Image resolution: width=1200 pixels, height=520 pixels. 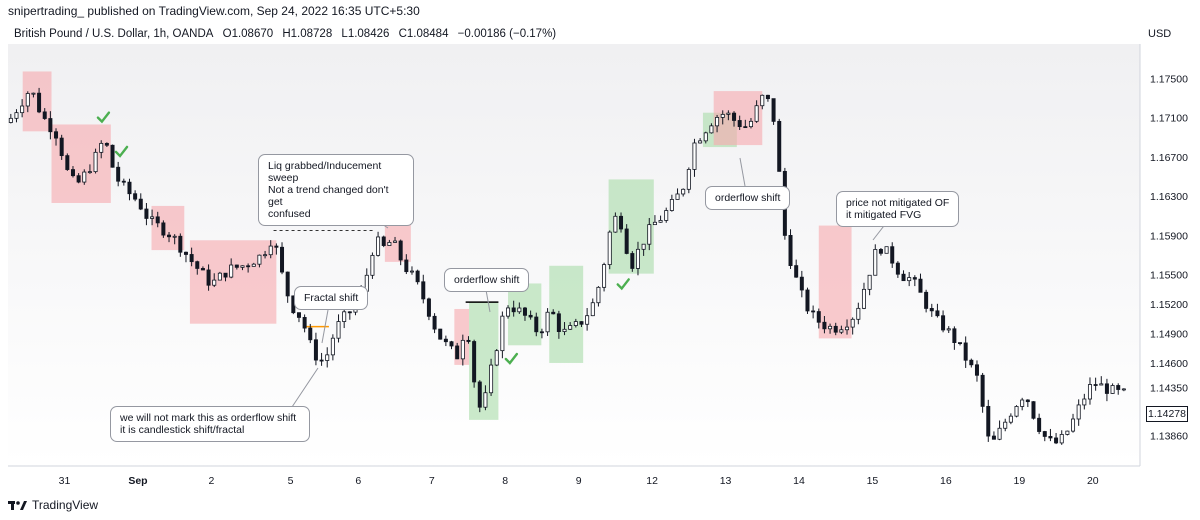 What do you see at coordinates (1169, 437) in the screenshot?
I see `y-tick-label: 1.13860` at bounding box center [1169, 437].